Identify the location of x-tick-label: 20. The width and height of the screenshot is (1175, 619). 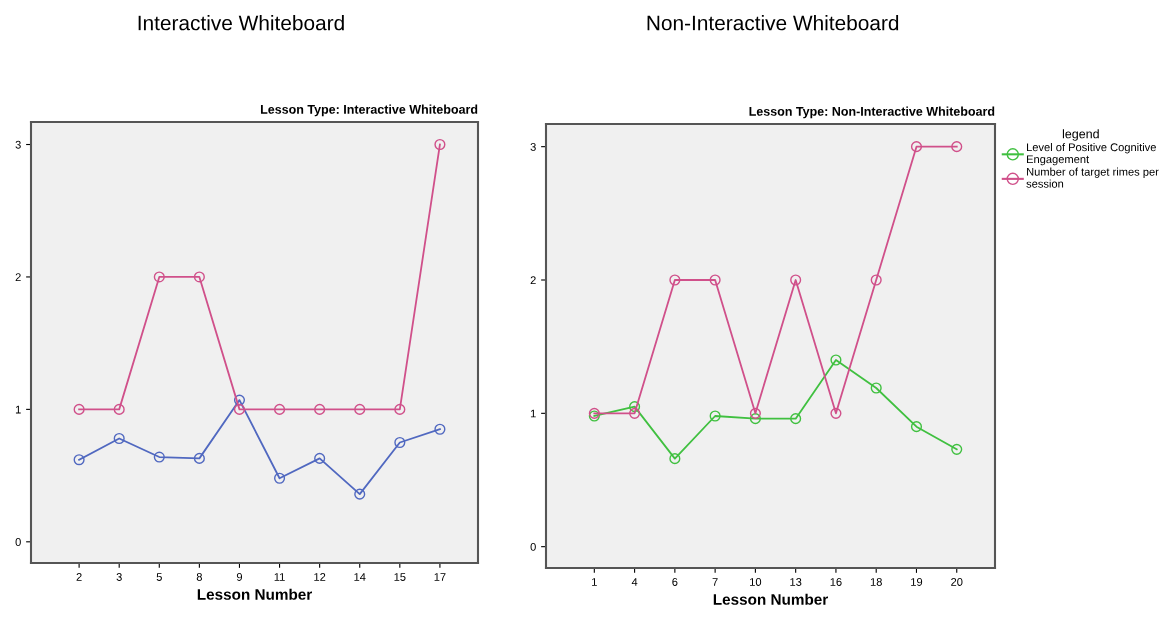
(957, 582).